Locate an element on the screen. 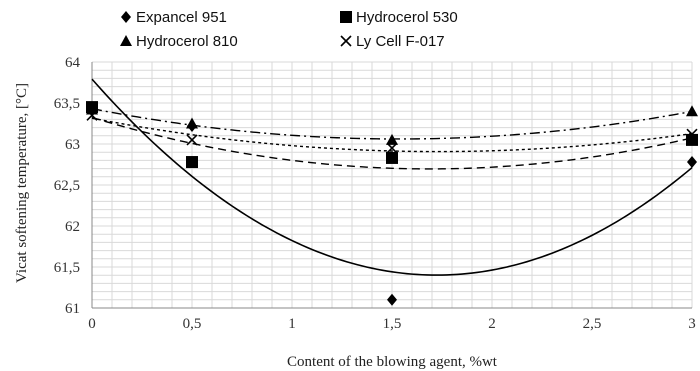 The width and height of the screenshot is (700, 371). x-tick-label: 3 is located at coordinates (692, 324).